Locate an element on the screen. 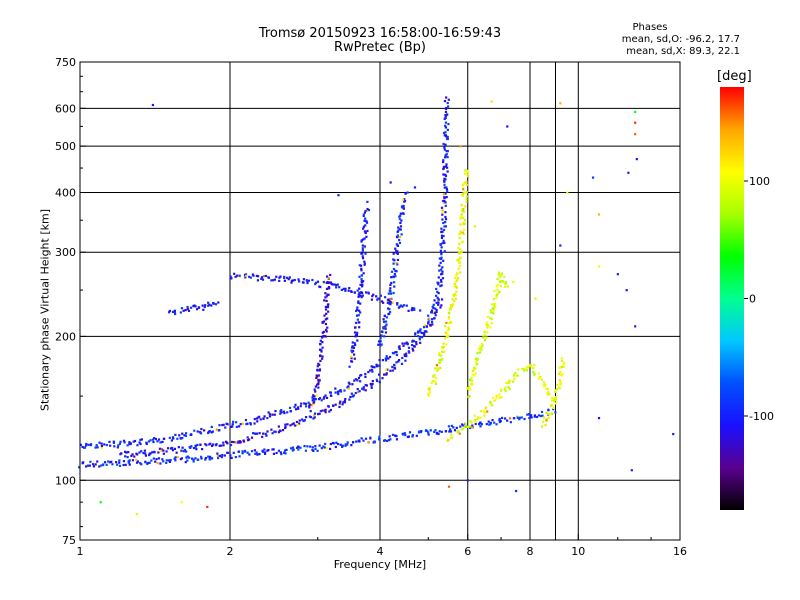 The image size is (800, 600). x-tick-label: 8 is located at coordinates (530, 551).